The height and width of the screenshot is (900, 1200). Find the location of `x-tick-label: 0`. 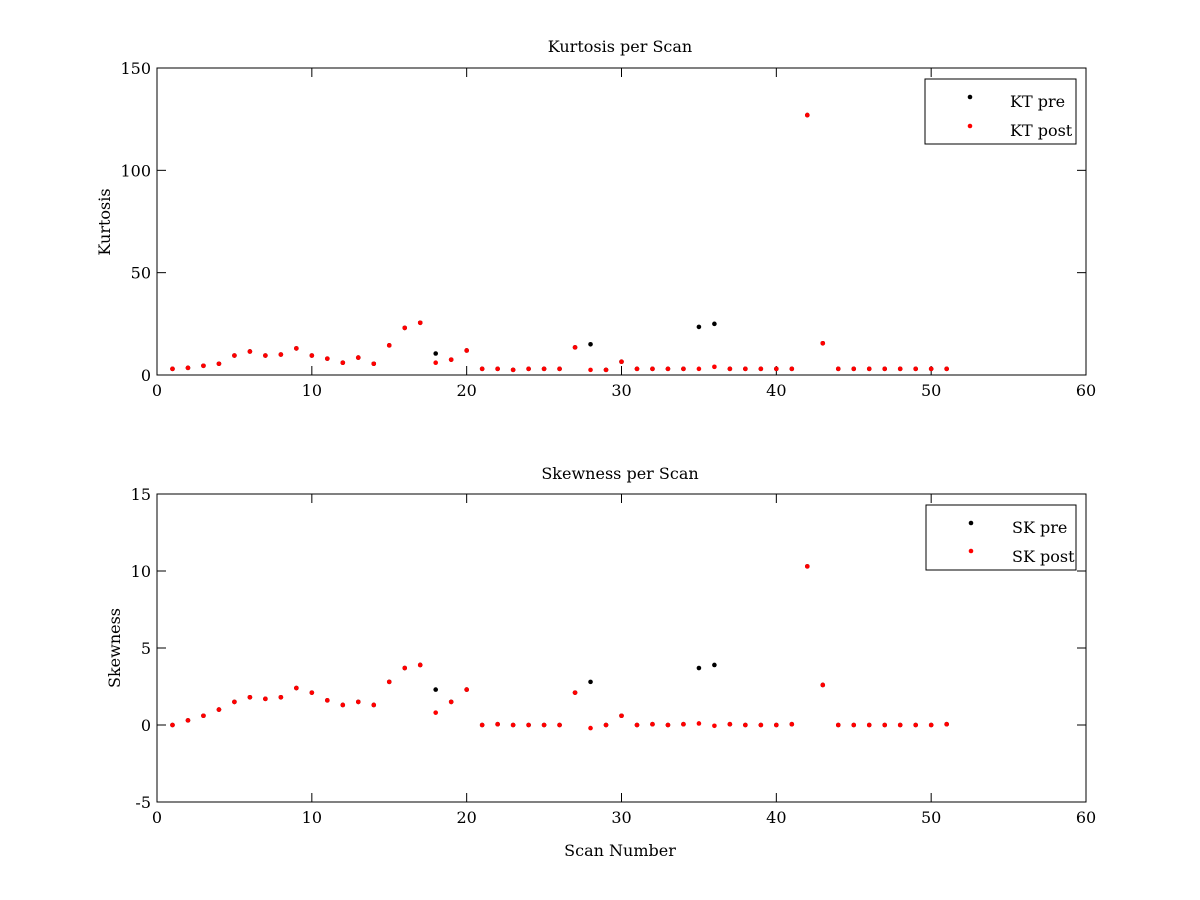

x-tick-label: 0 is located at coordinates (157, 817).